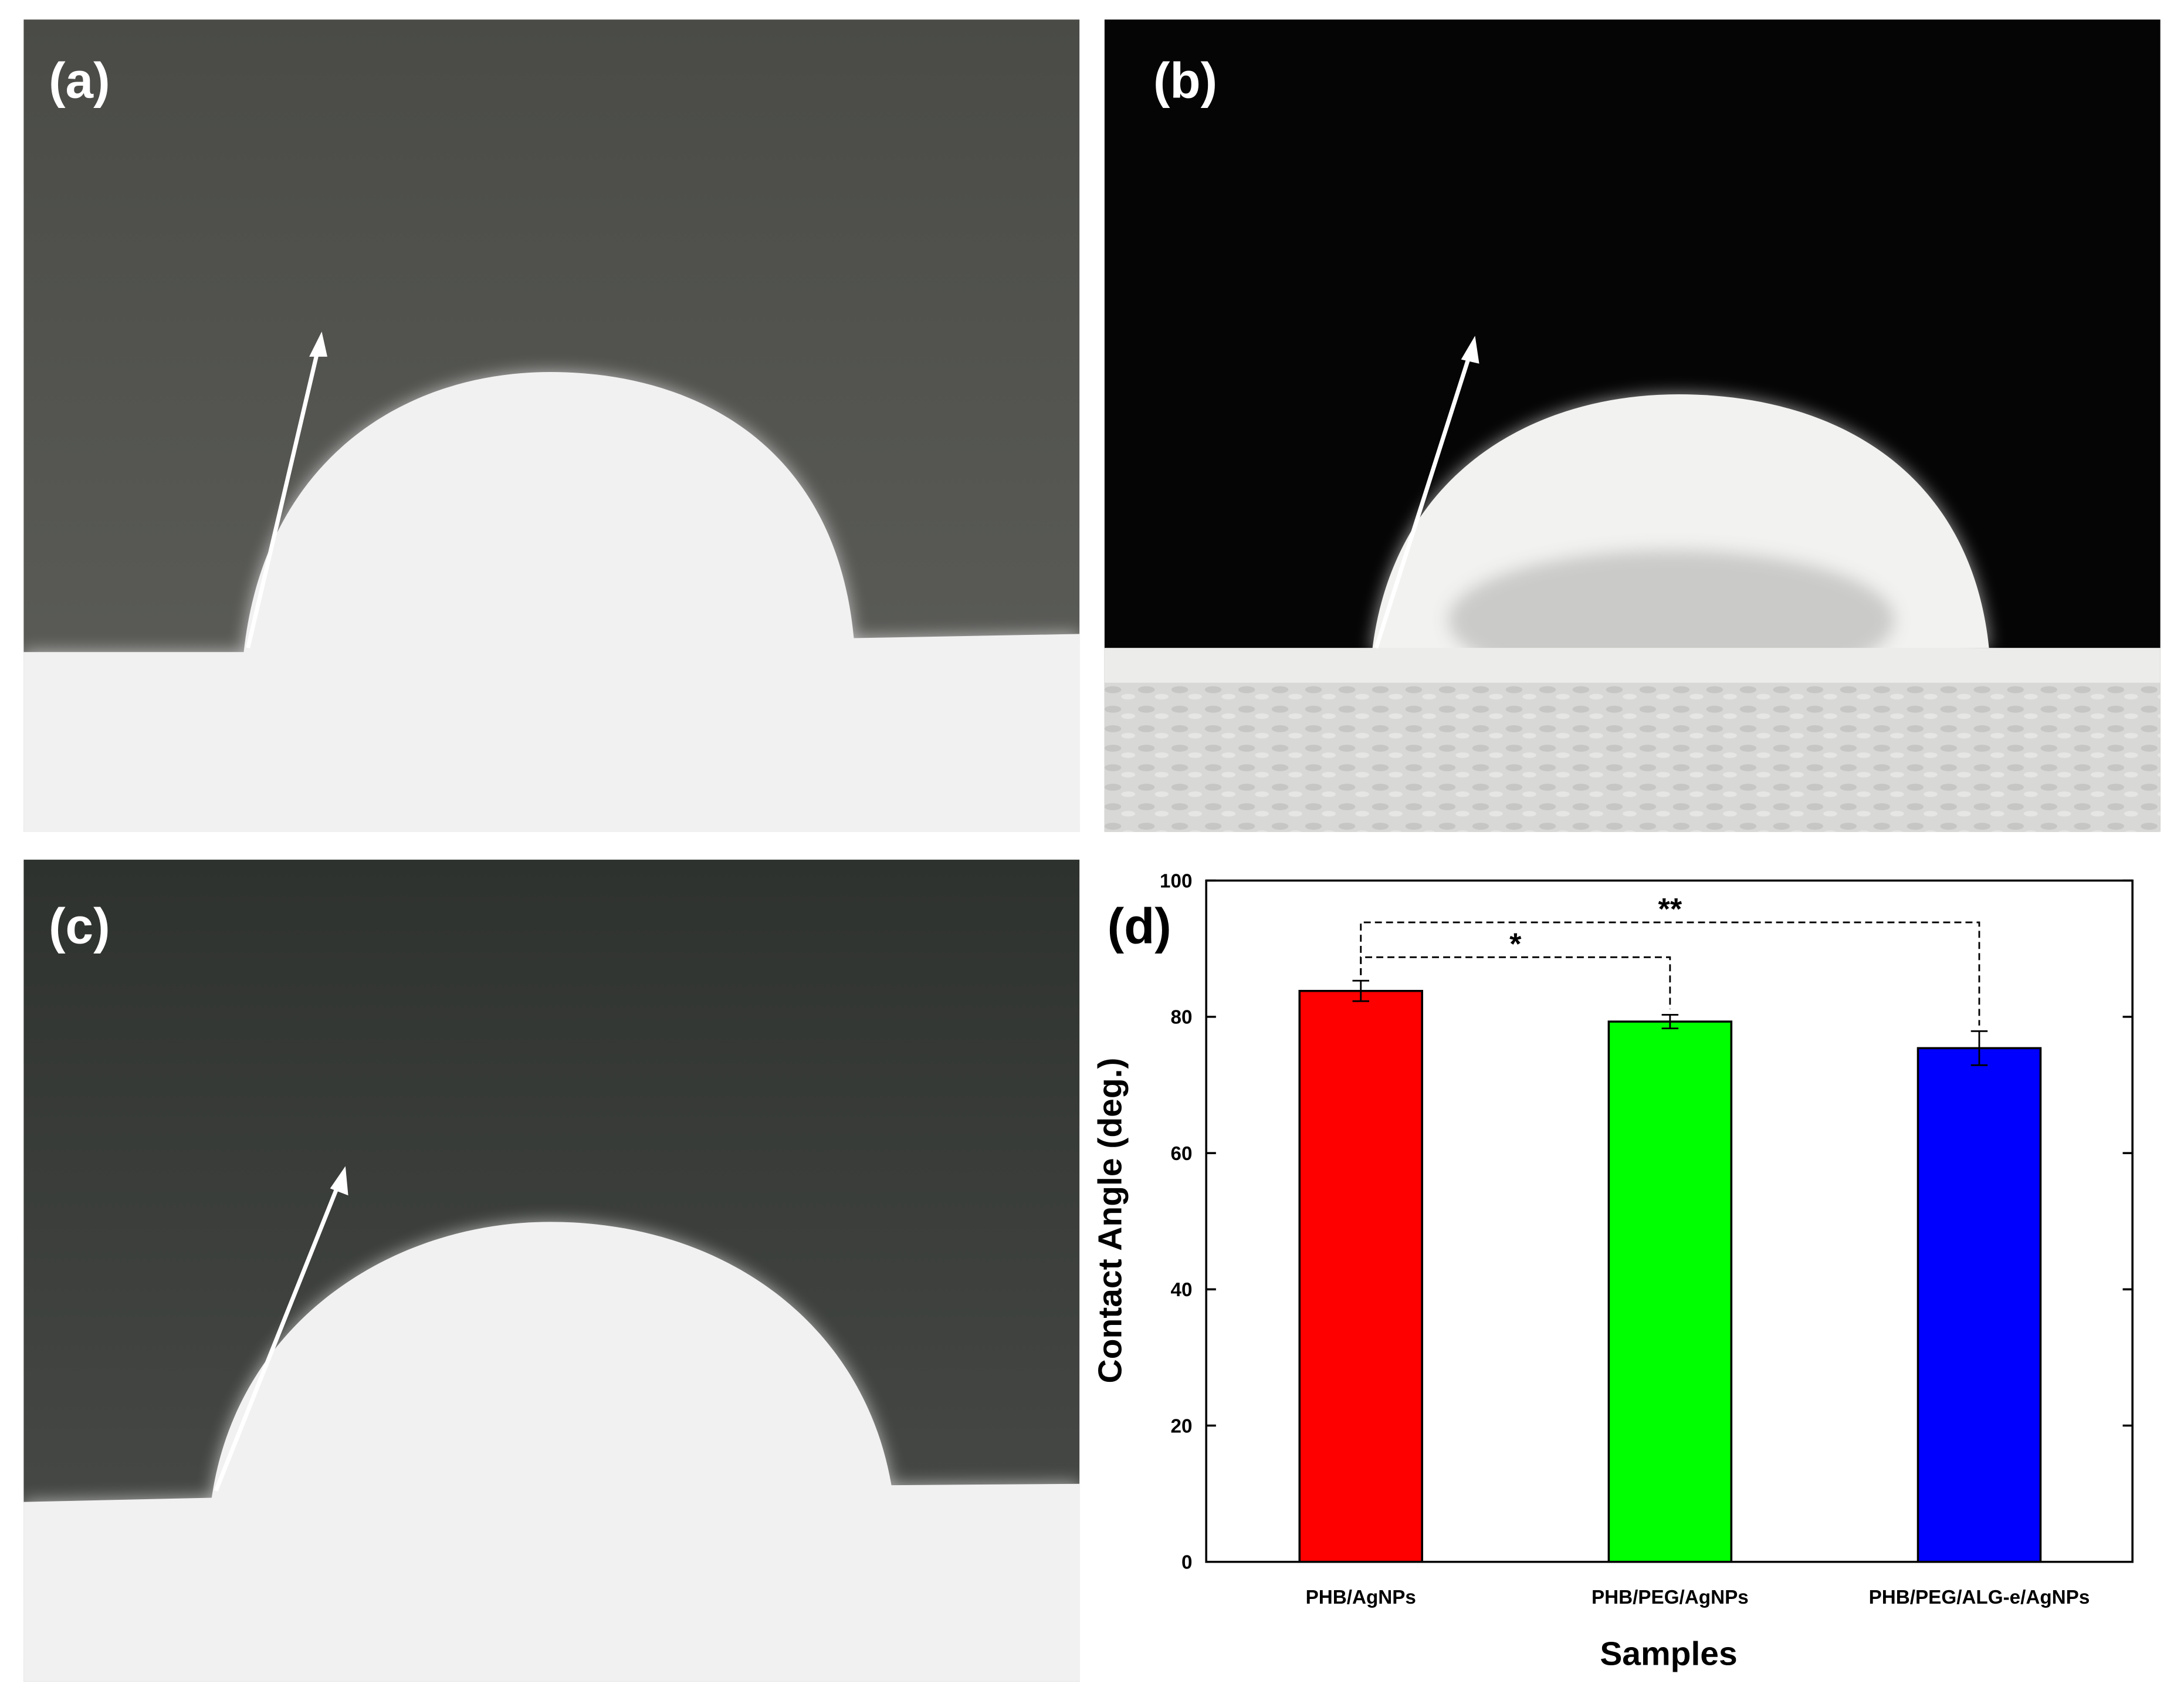 The height and width of the screenshot is (1704, 2184). What do you see at coordinates (1515, 945) in the screenshot?
I see `significance-label: *` at bounding box center [1515, 945].